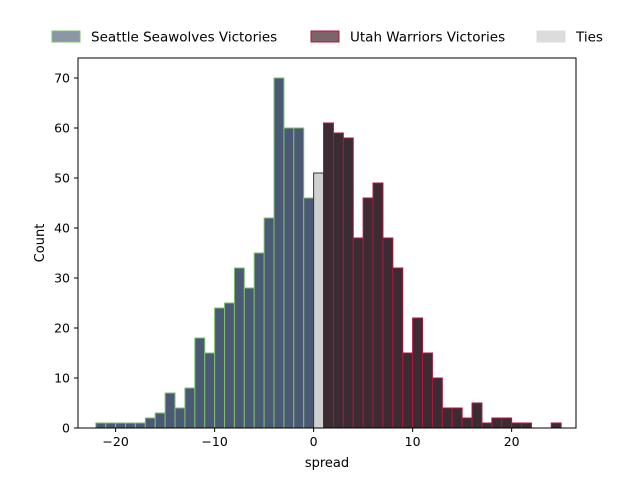 This screenshot has width=640, height=480. I want to click on x-tick-label-2: 0, so click(314, 441).